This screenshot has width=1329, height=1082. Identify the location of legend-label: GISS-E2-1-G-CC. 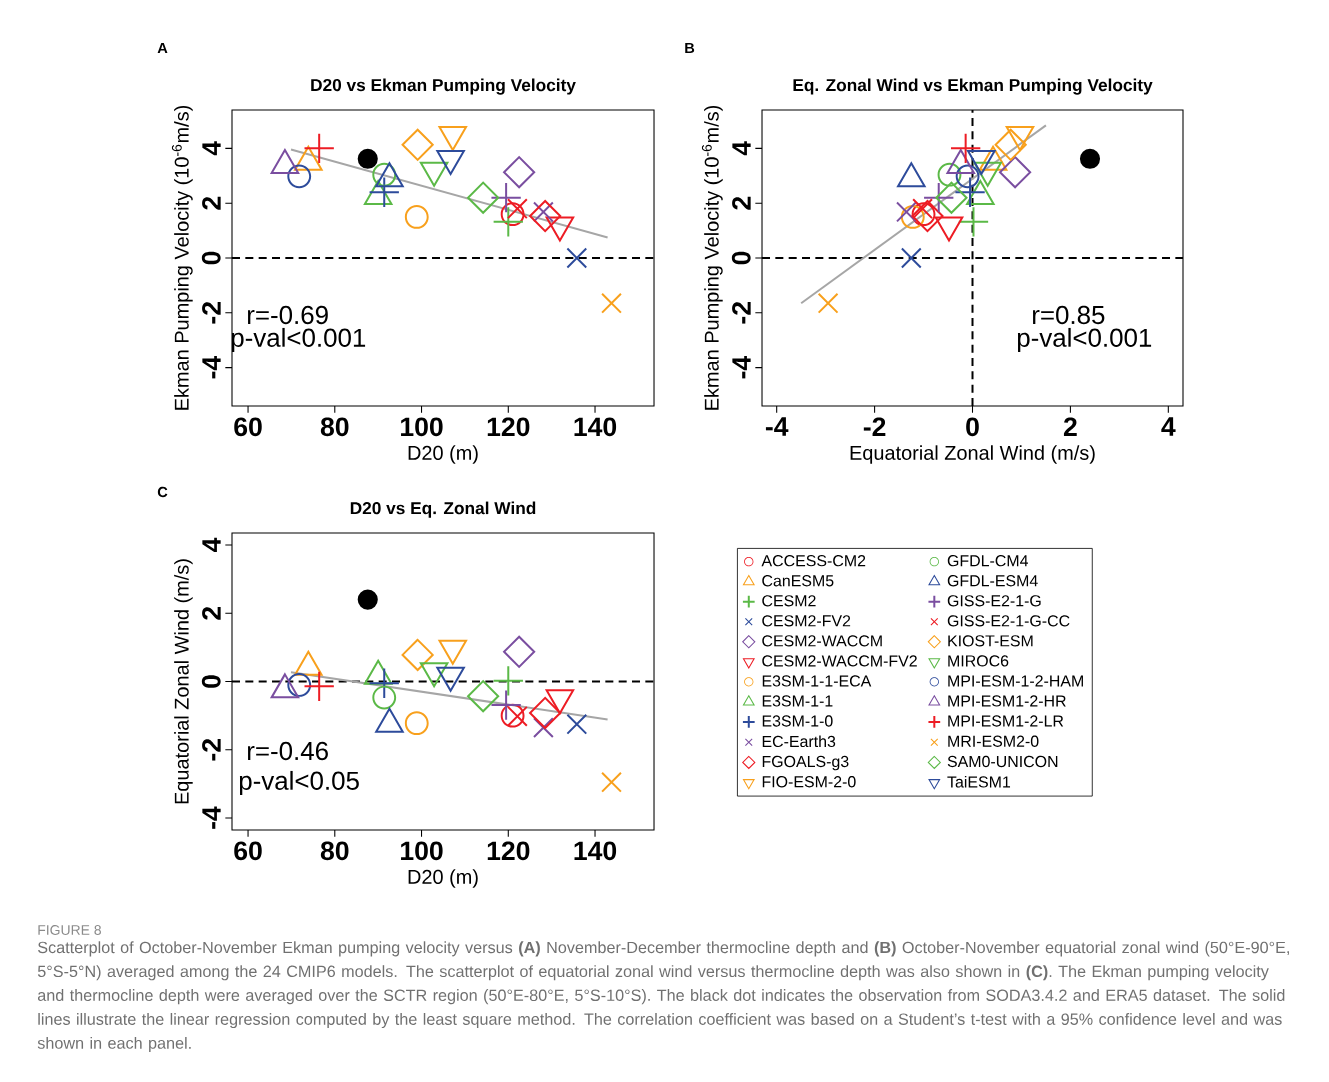
(1008, 621).